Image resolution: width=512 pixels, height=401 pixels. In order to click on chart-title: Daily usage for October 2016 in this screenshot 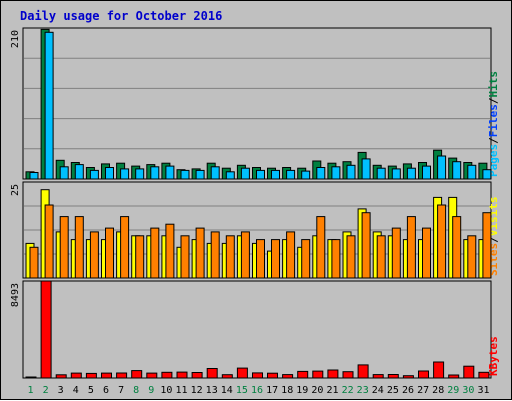, I will do `click(121, 16)`.